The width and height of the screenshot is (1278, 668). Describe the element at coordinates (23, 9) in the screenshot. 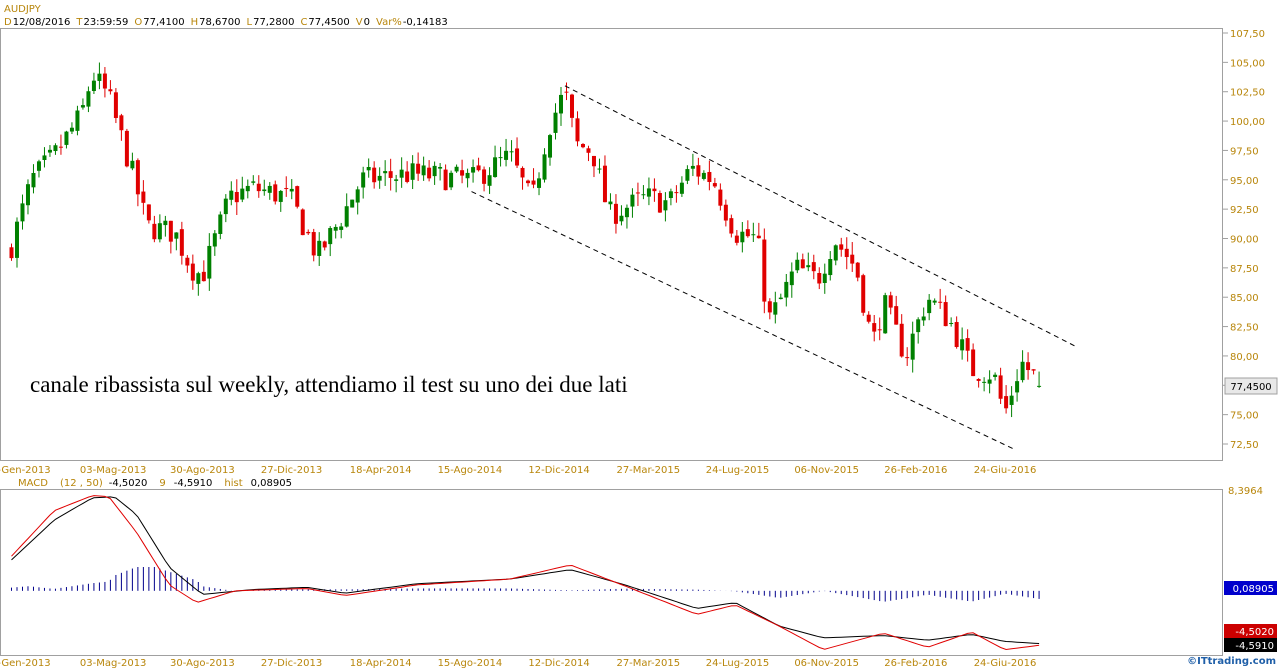

I see `symbol-title: AUDJPY` at that location.